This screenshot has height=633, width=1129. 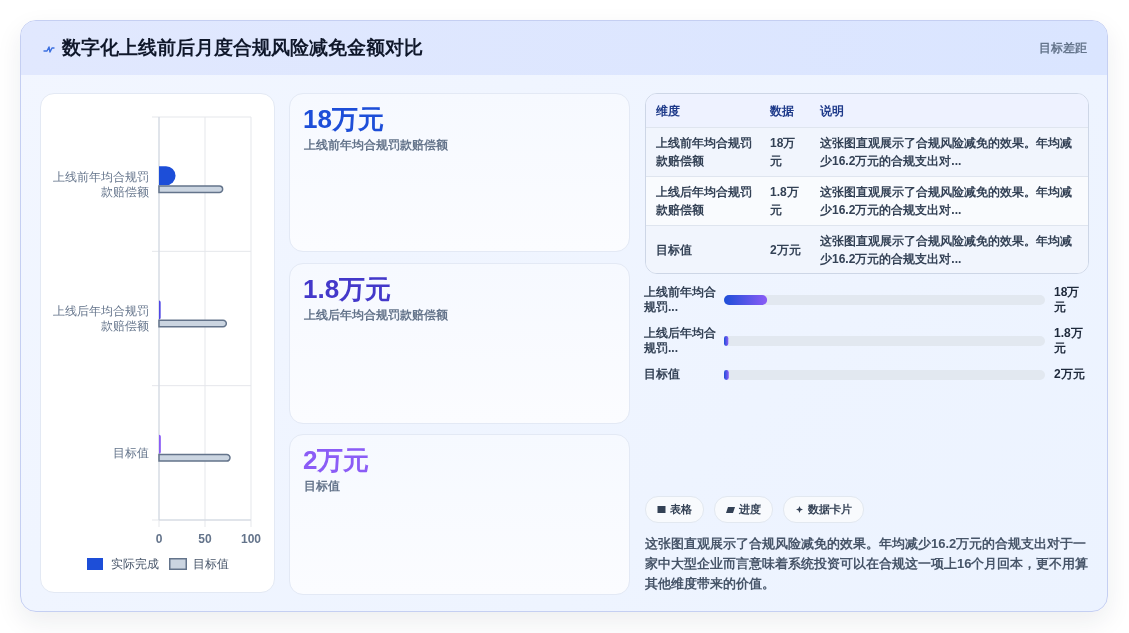 What do you see at coordinates (1067, 300) in the screenshot?
I see `data-label: 18万元` at bounding box center [1067, 300].